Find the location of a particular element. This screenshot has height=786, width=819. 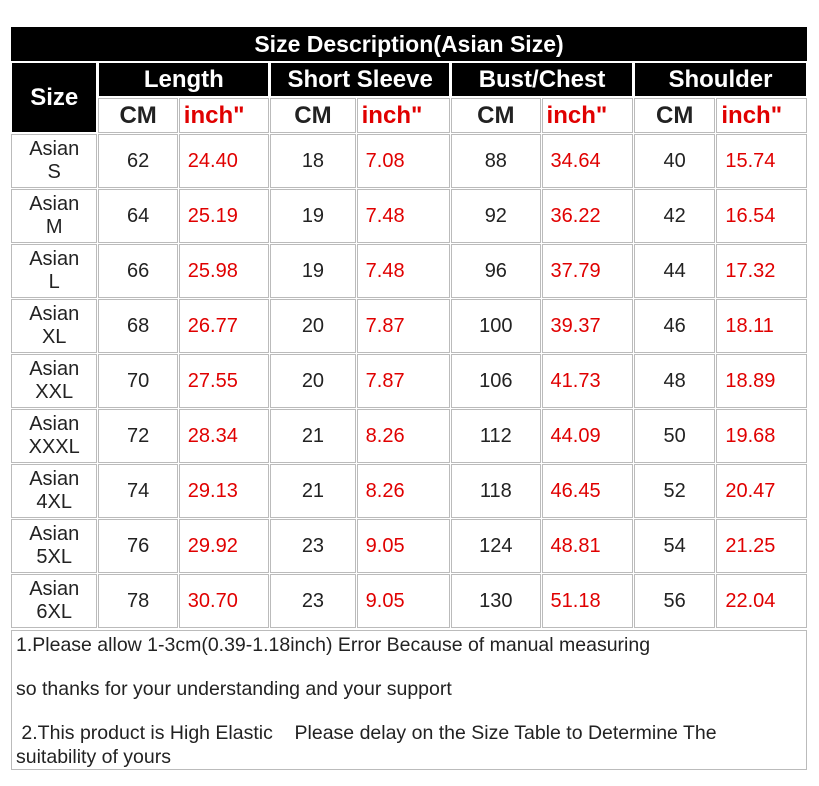

inch-cell: 19.68 is located at coordinates (761, 436).